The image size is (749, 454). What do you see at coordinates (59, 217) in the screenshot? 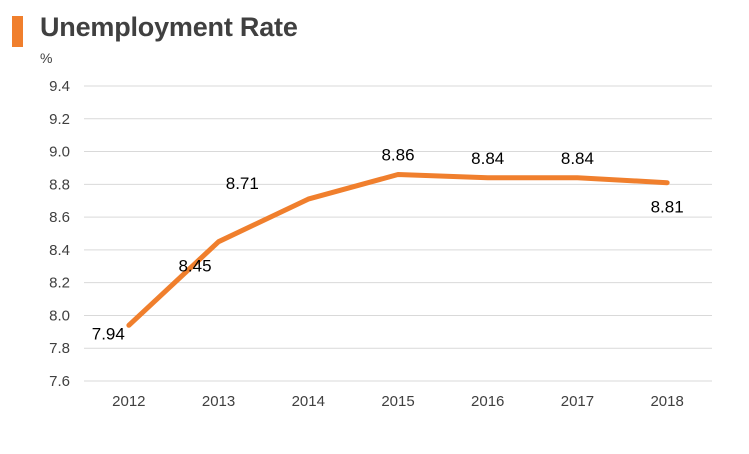
I see `y-tick-label: 8.6` at bounding box center [59, 217].